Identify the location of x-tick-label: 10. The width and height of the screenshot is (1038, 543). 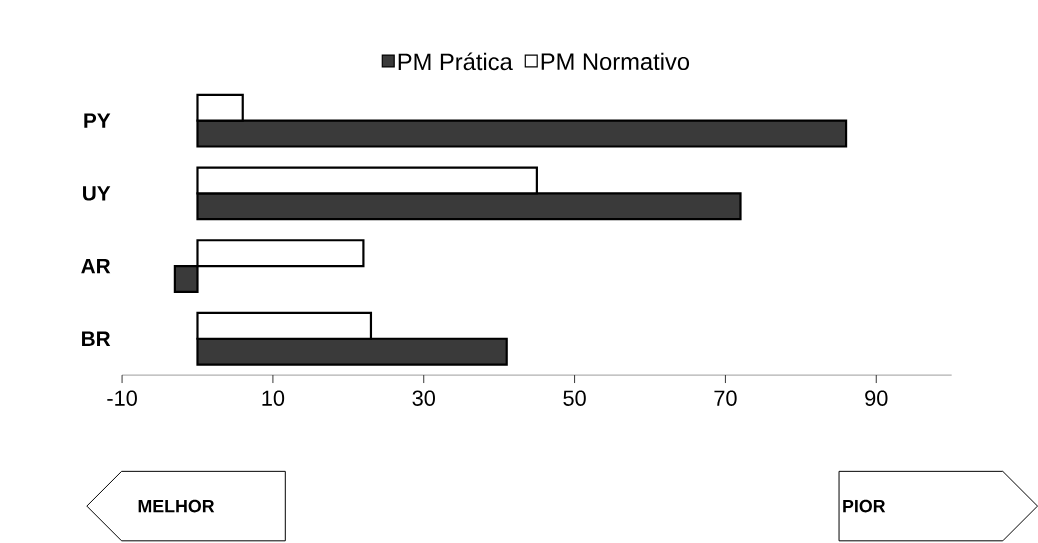
(273, 398).